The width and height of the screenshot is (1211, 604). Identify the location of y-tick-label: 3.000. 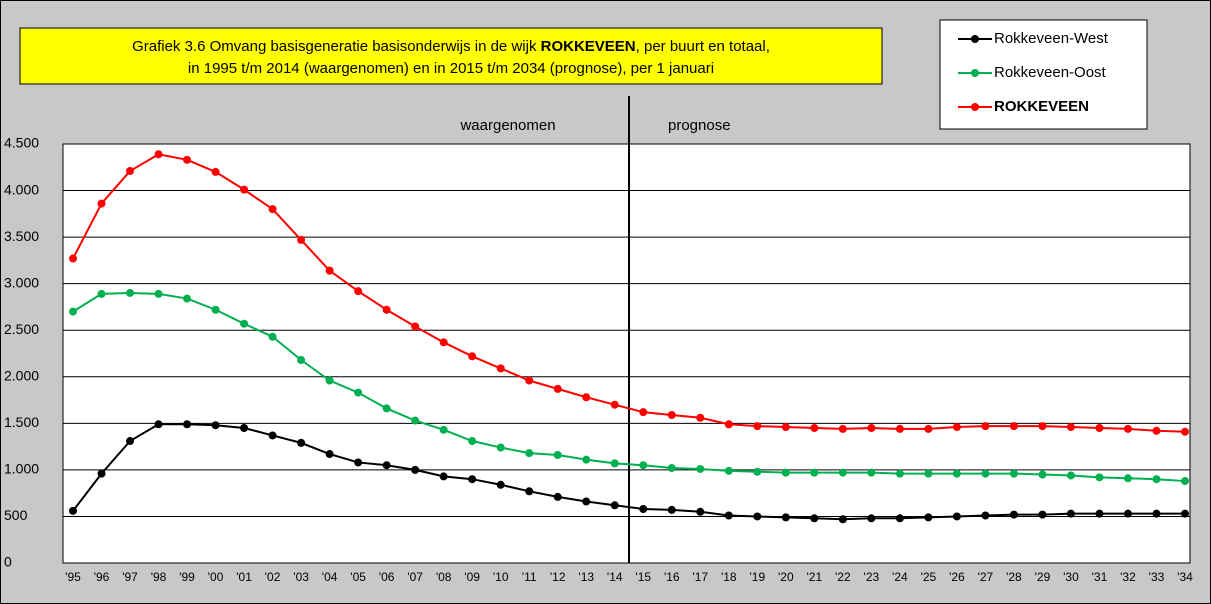
(21, 282).